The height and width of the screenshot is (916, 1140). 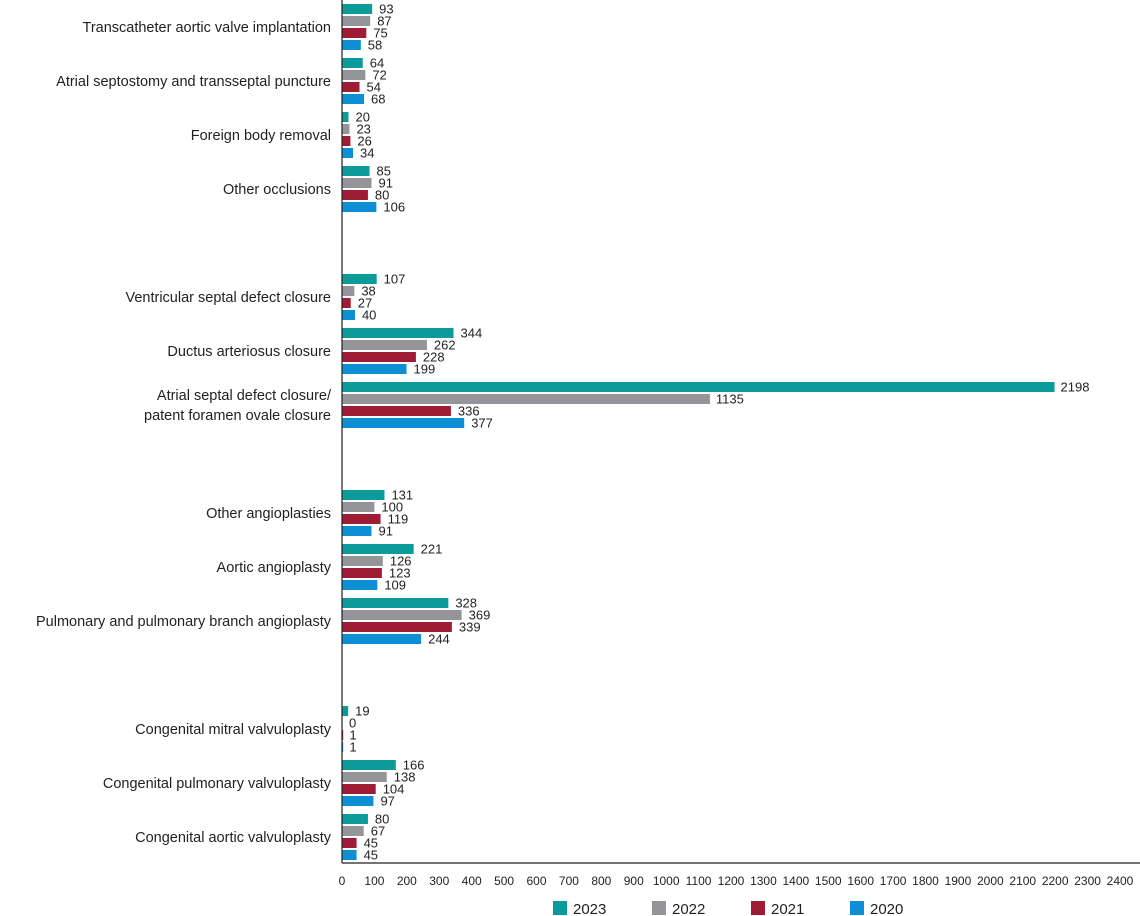 I want to click on value-label: 119, so click(x=398, y=519).